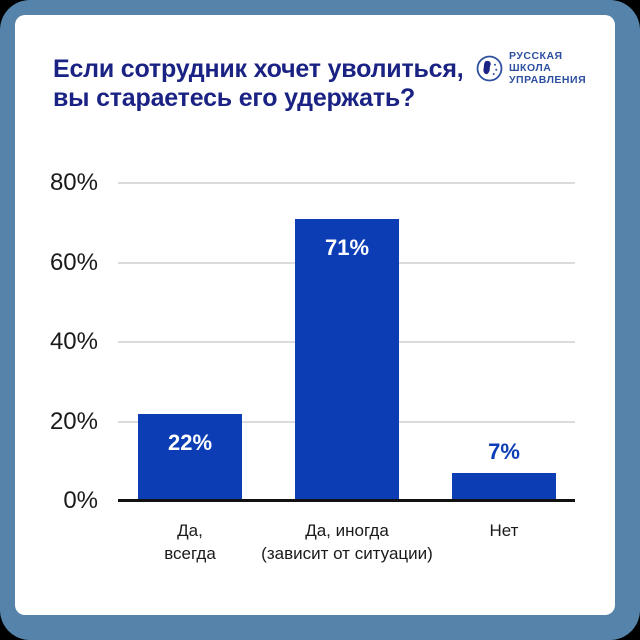  Describe the element at coordinates (73, 341) in the screenshot. I see `y-tick-label-40: 40%` at that location.